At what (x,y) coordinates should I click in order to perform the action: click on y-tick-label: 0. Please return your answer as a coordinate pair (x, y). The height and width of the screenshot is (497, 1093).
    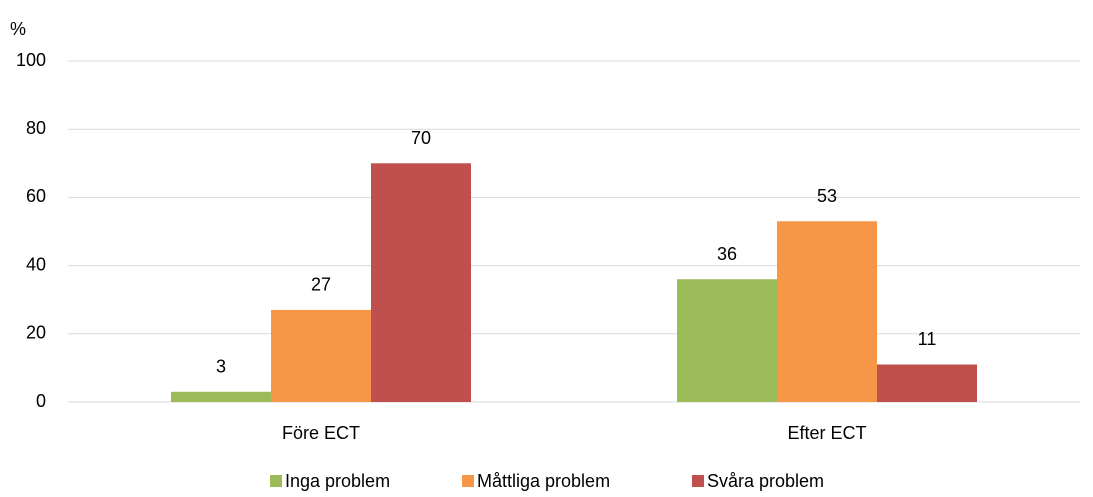
    Looking at the image, I should click on (41, 401).